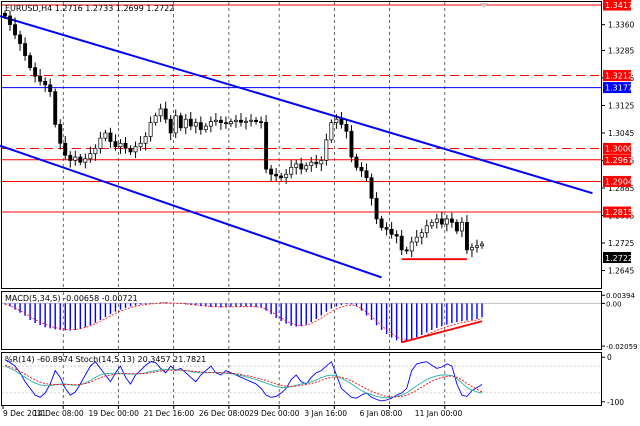  I want to click on time-tick-label: 11 Jan 00:00, so click(439, 413).